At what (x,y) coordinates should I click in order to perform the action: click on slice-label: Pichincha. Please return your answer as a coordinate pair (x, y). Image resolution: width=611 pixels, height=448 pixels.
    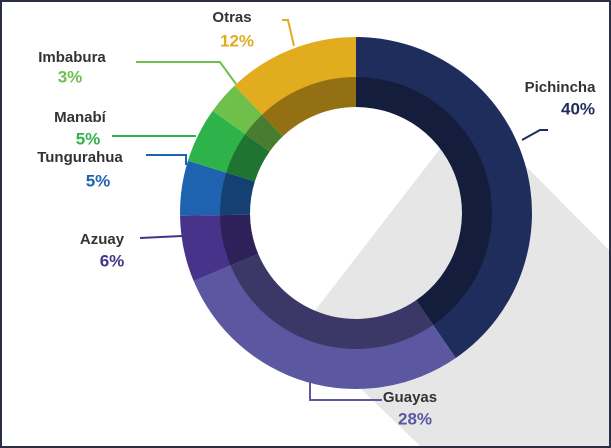
    Looking at the image, I should click on (561, 87).